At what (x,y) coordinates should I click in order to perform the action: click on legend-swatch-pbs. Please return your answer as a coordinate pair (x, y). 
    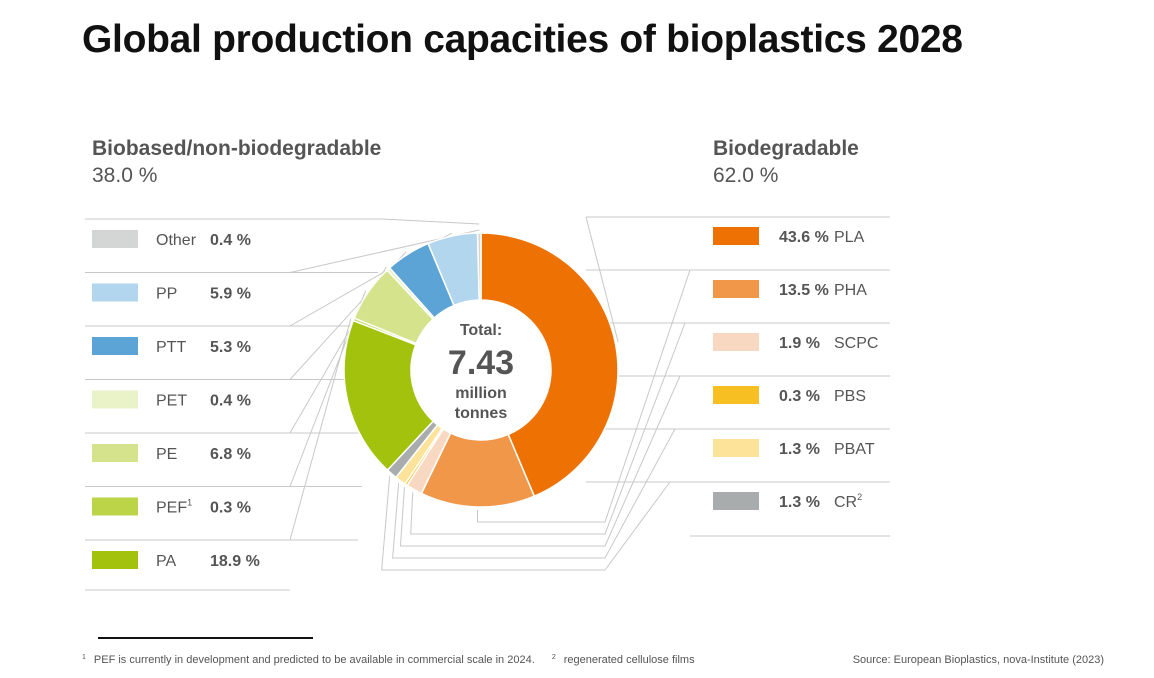
    Looking at the image, I should click on (736, 395).